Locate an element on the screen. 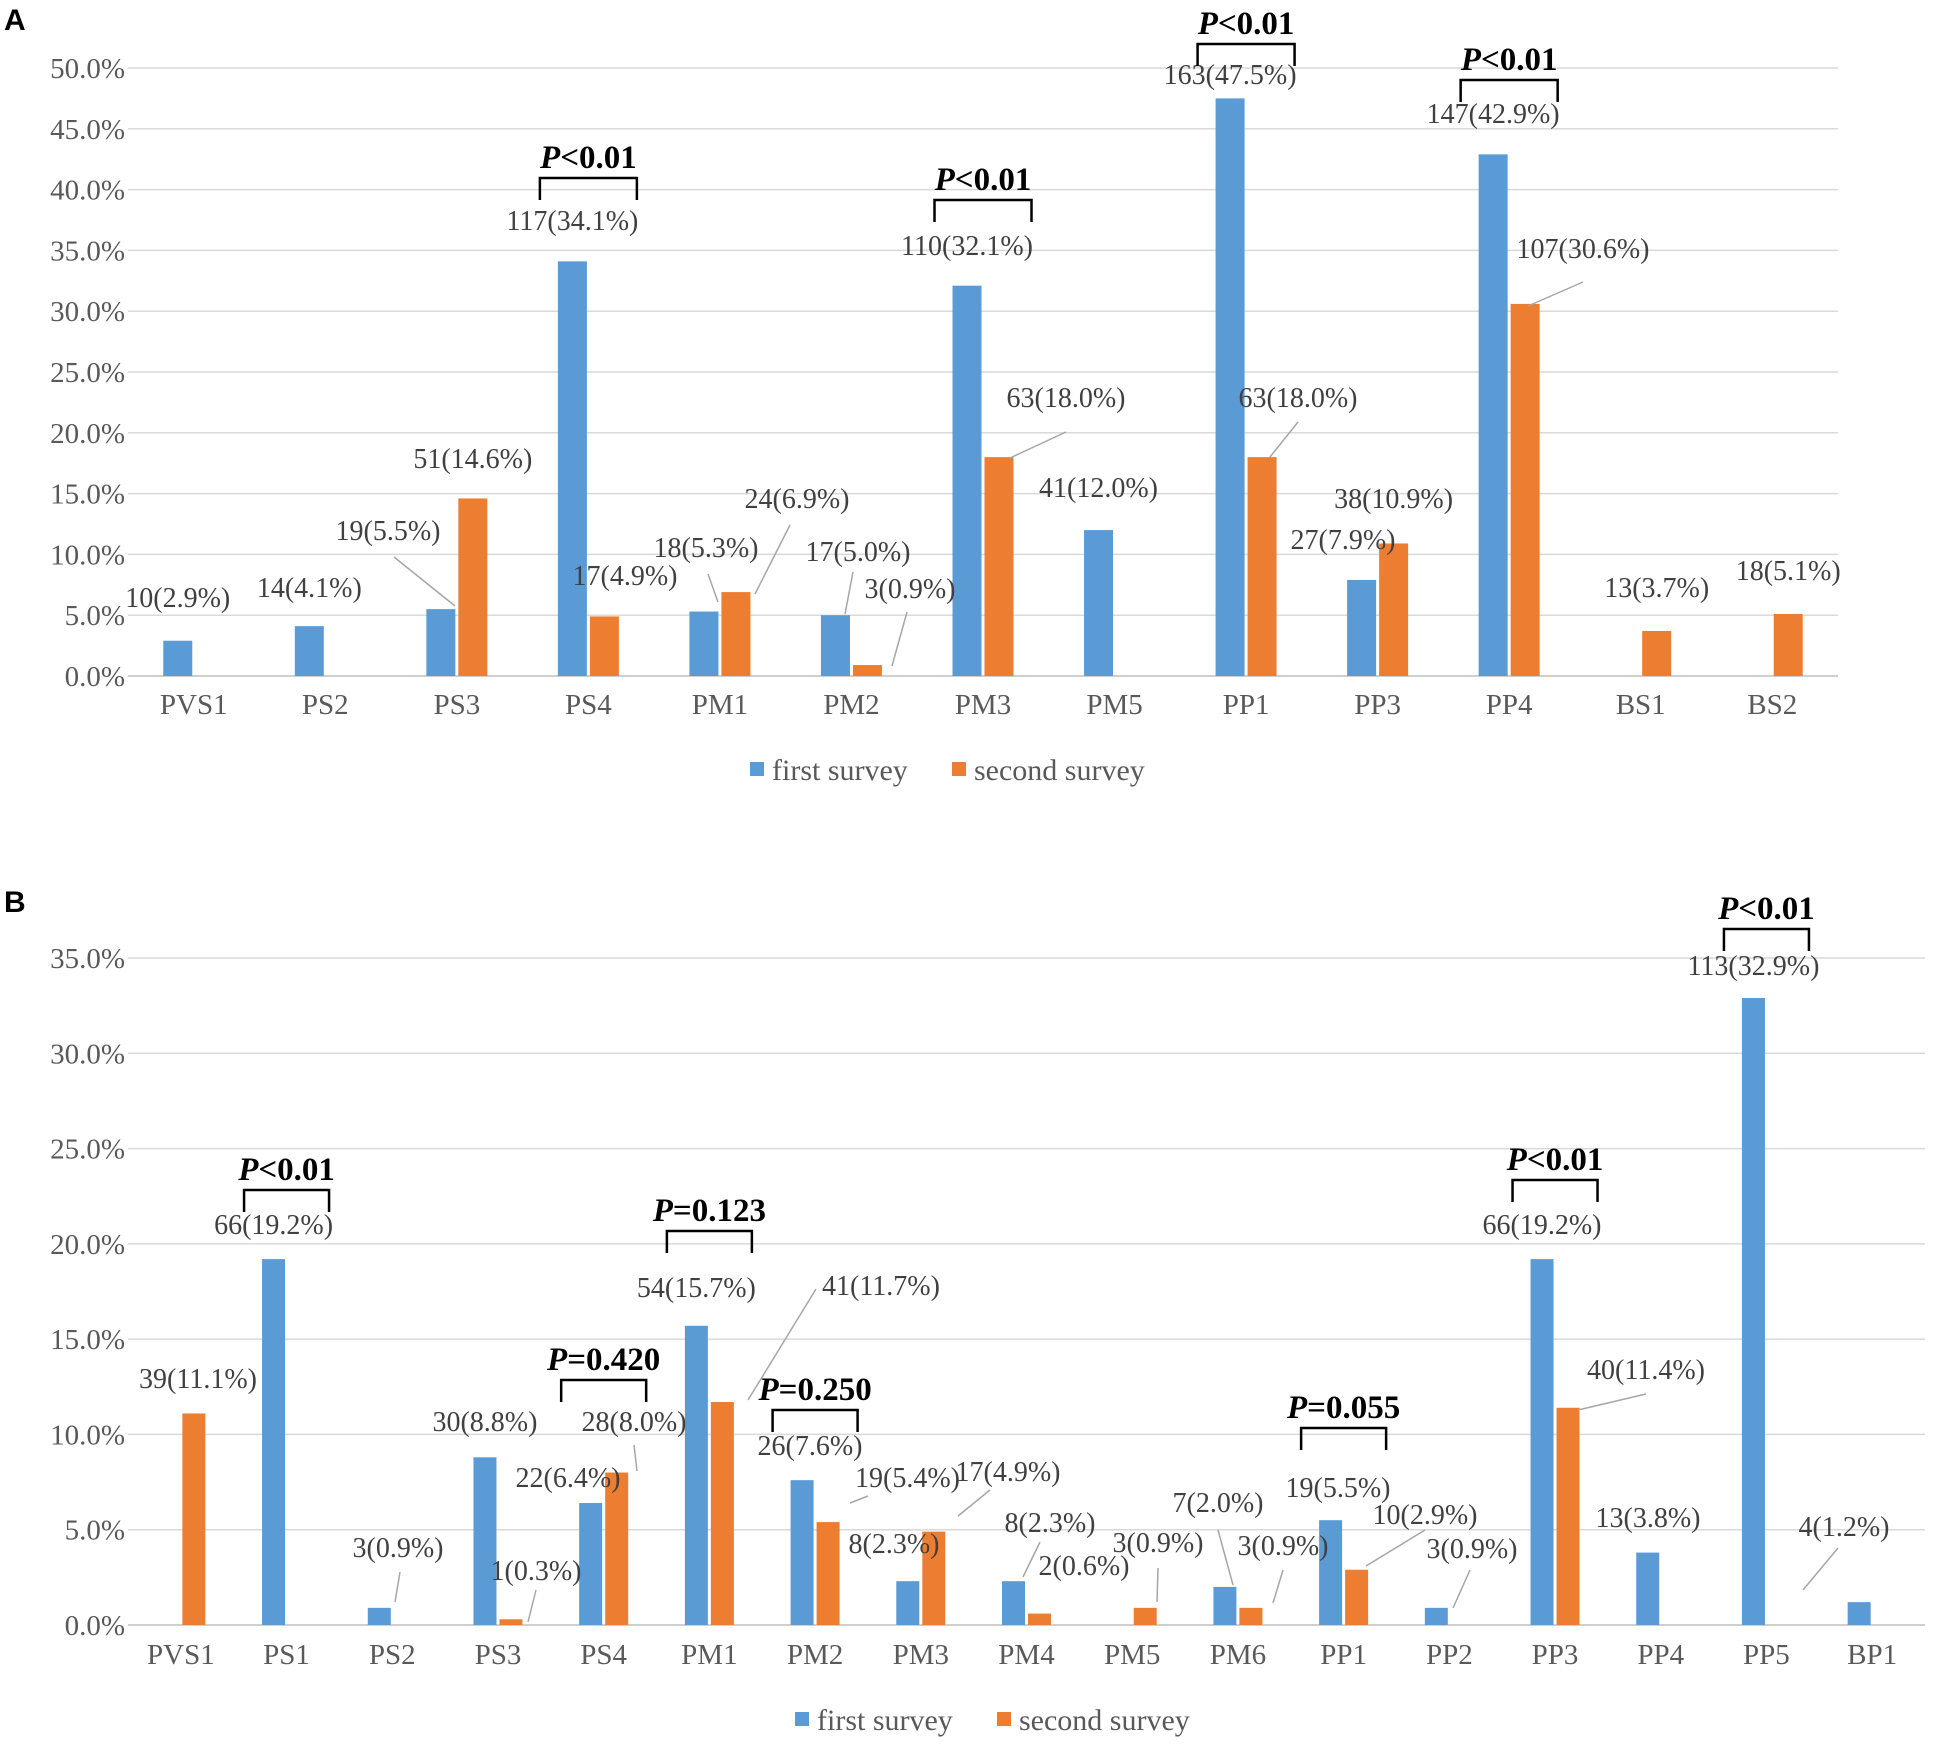 The width and height of the screenshot is (1949, 1749). y-tick-label: 50.0% is located at coordinates (87, 69).